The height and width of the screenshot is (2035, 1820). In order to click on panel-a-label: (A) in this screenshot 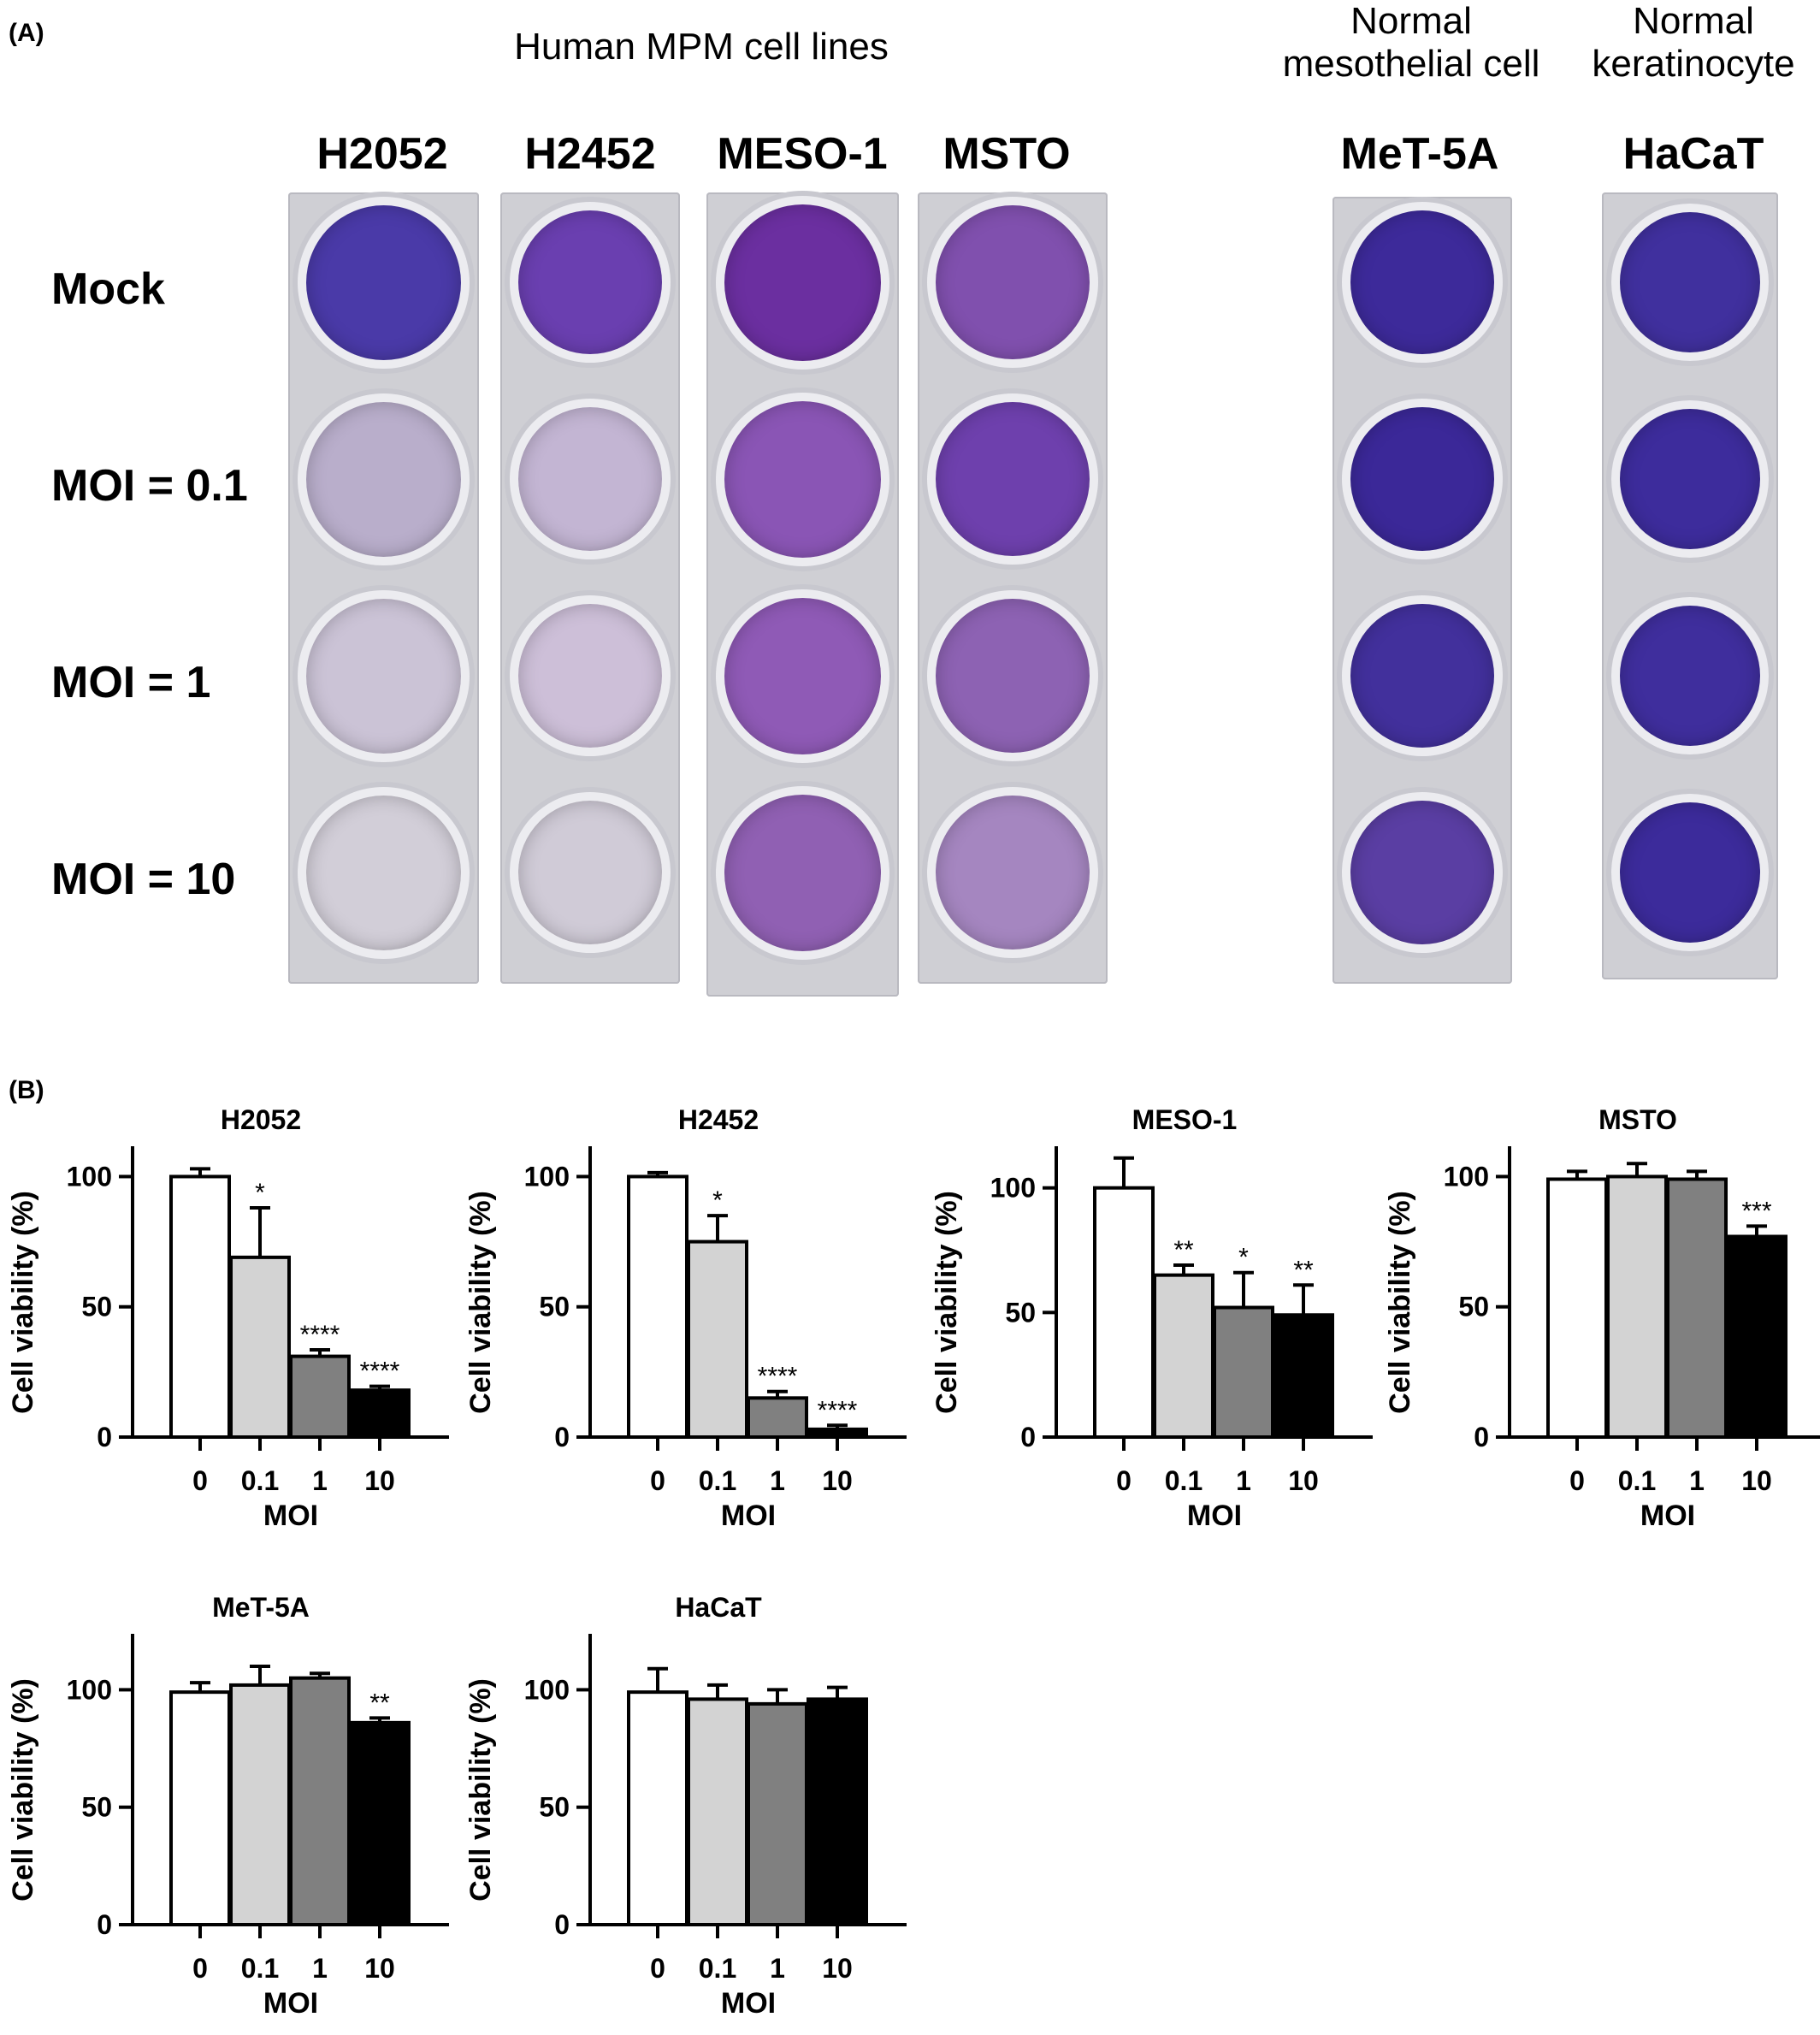, I will do `click(26, 33)`.